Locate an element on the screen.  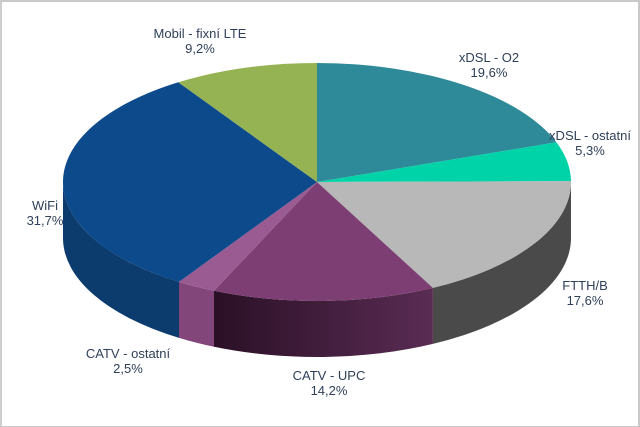
slice-name: FTTH/B is located at coordinates (585, 285).